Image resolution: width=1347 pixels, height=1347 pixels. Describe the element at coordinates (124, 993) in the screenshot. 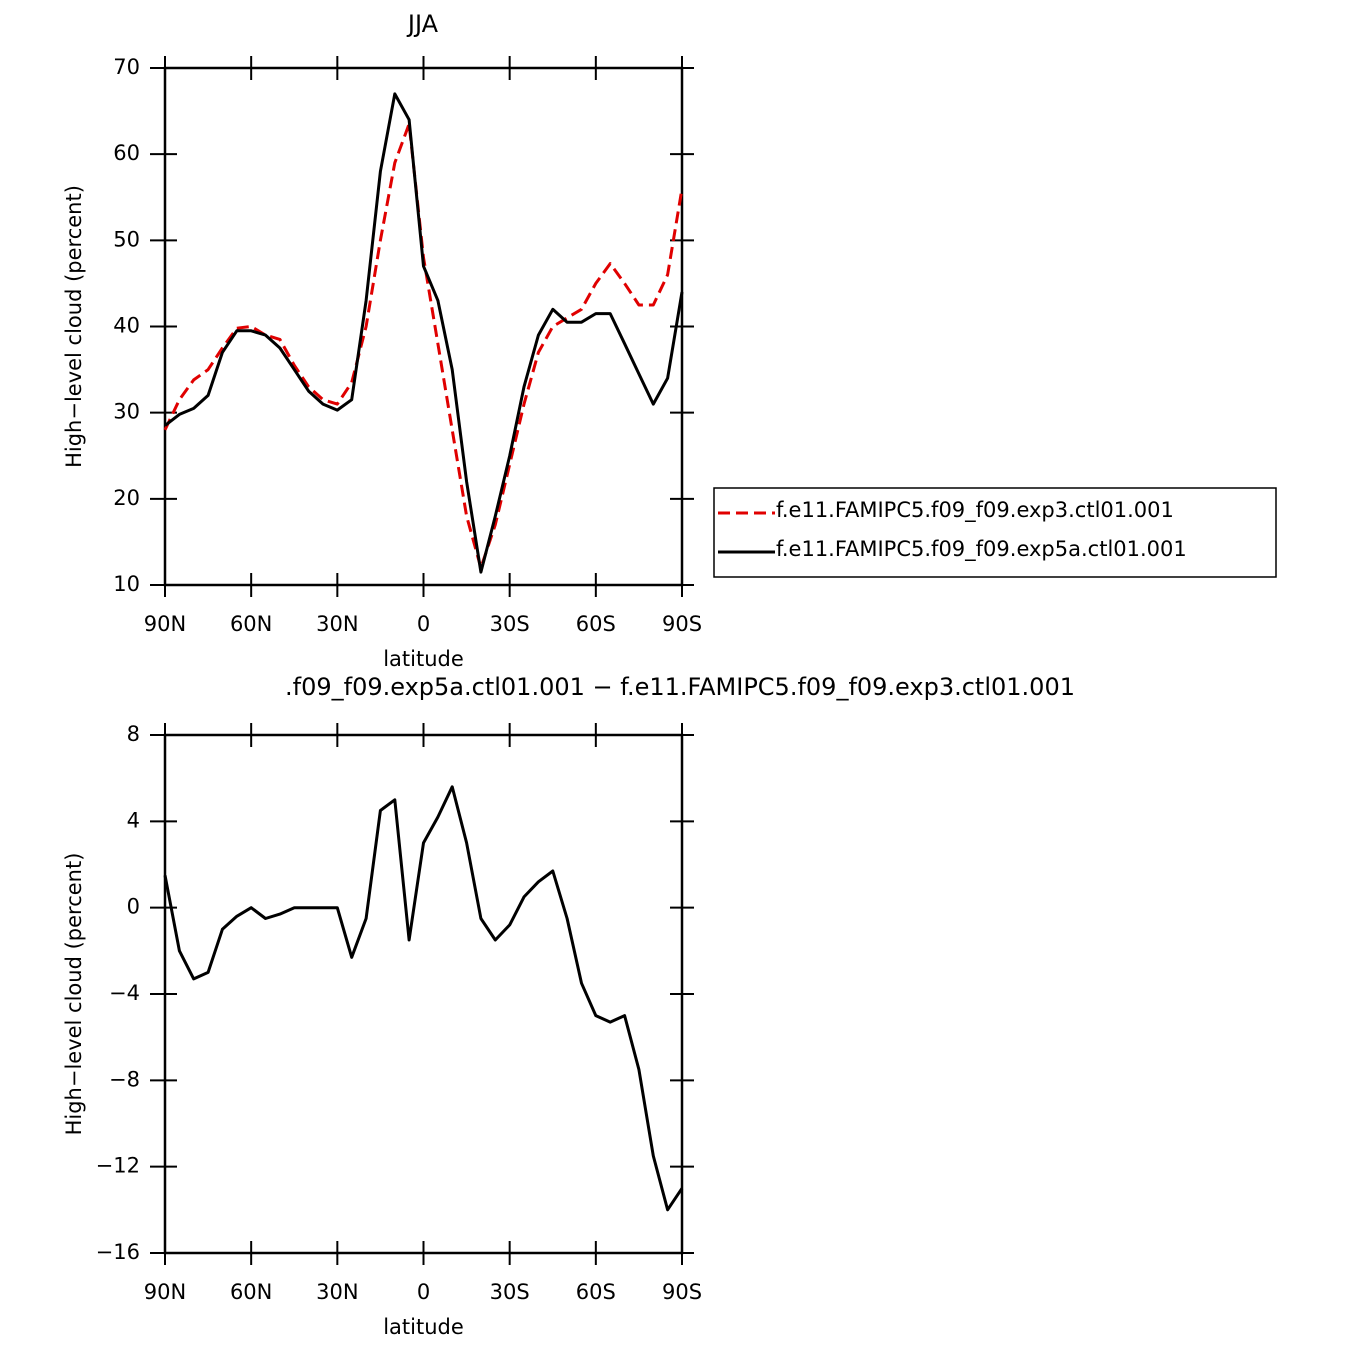

I see `y-tick-label: −4` at that location.